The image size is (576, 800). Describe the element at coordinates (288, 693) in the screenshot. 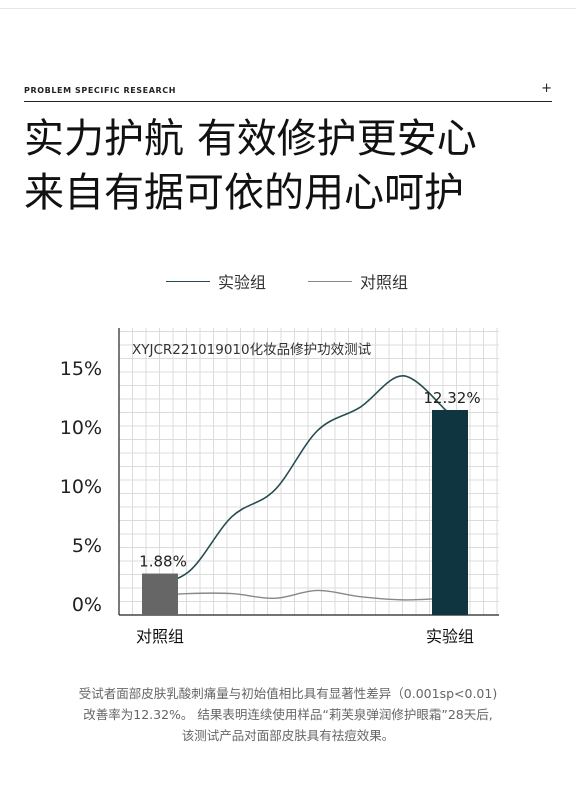

I see `caption-line-1: 受试者面部皮肤乳酸刺痛量与初始值相比具有显著性差异（0.001sp<0.01)` at that location.